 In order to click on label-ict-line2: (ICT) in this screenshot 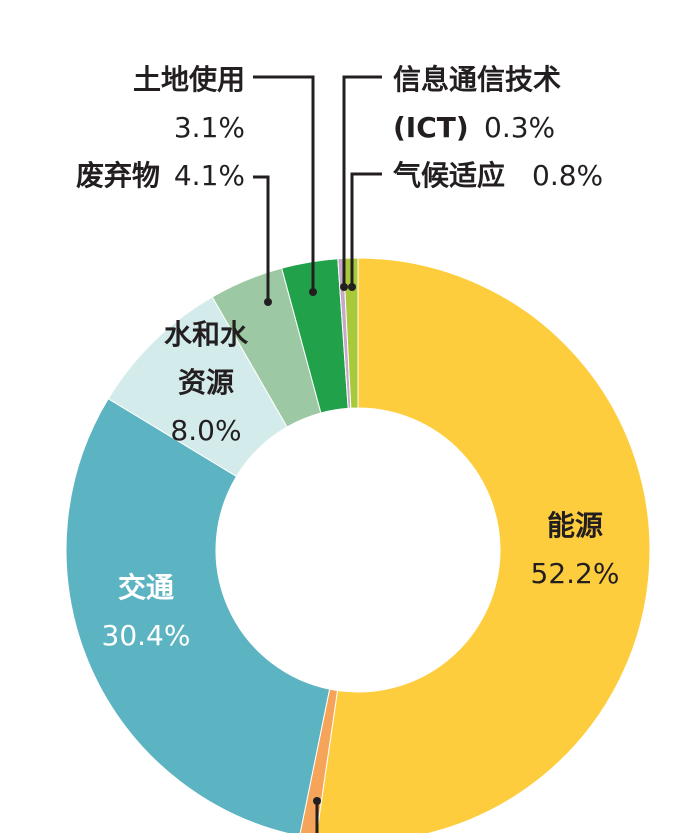, I will do `click(431, 127)`.